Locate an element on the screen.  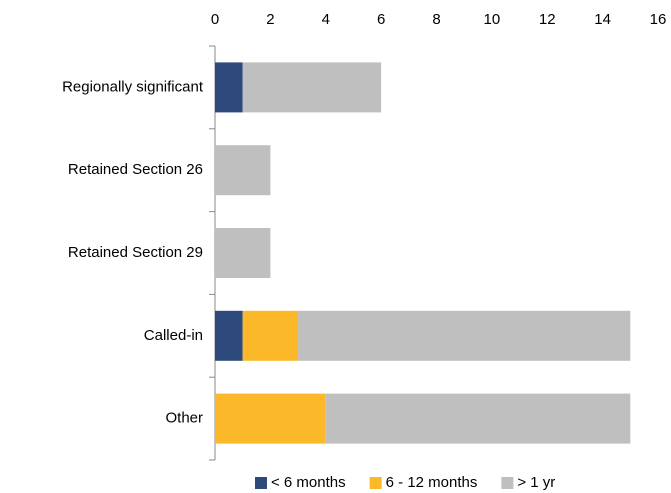
y-tick-label: Called-in is located at coordinates (173, 335).